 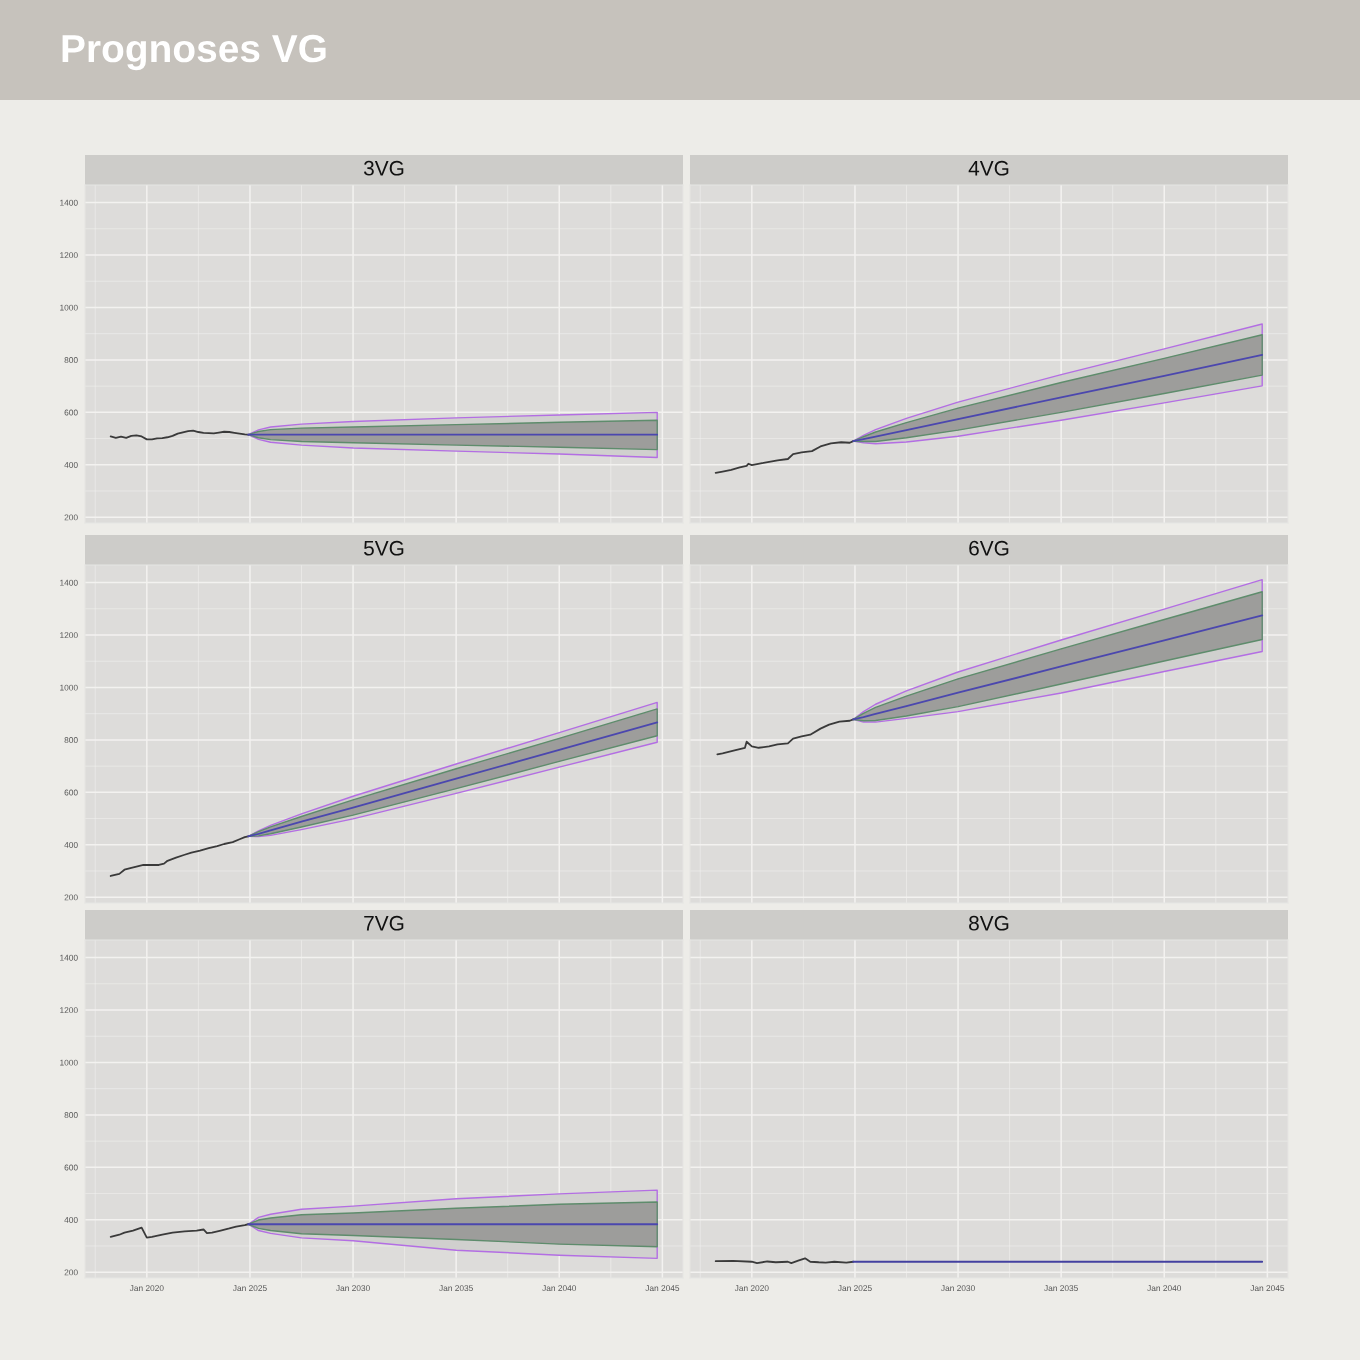 What do you see at coordinates (383, 168) in the screenshot?
I see `chart-title: 3VG` at bounding box center [383, 168].